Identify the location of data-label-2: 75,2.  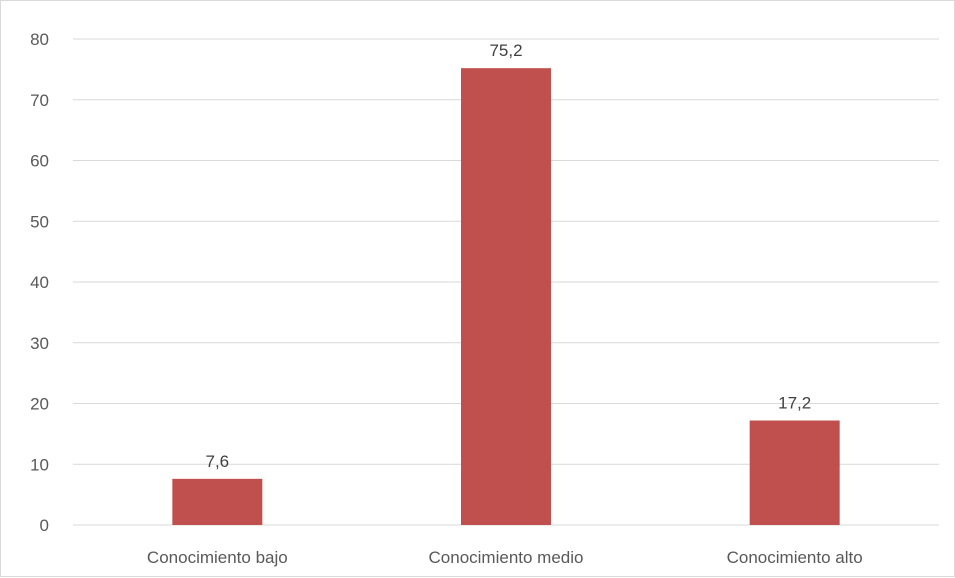
(505, 50).